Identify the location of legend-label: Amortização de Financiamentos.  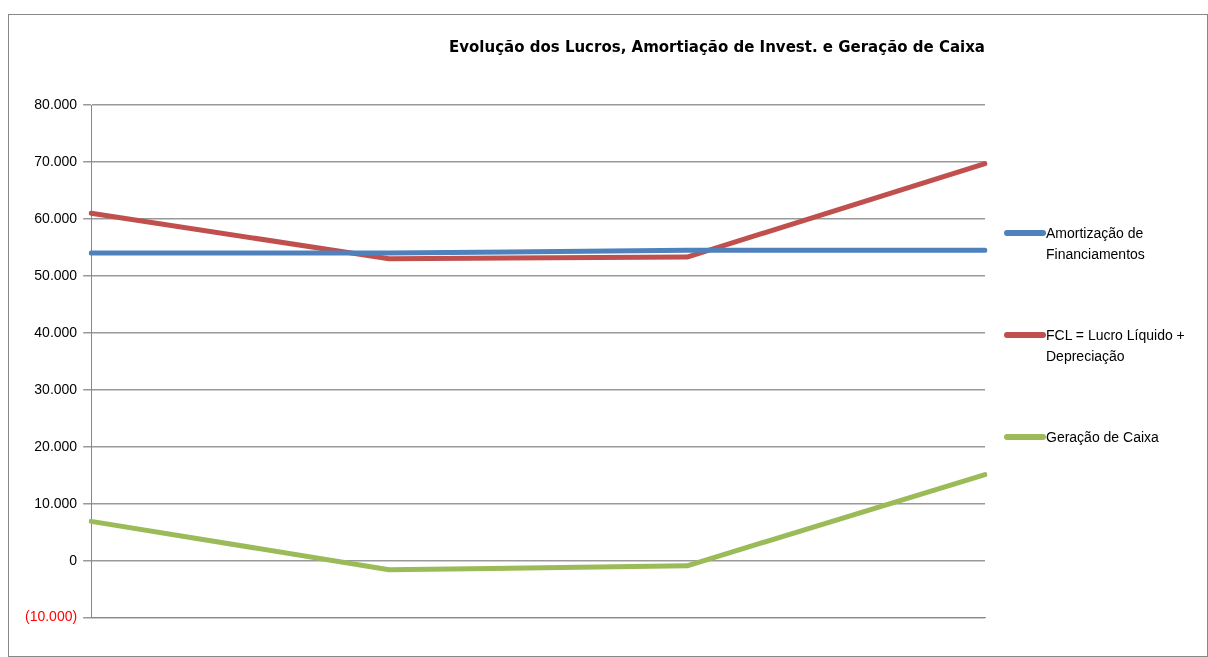
(1096, 244).